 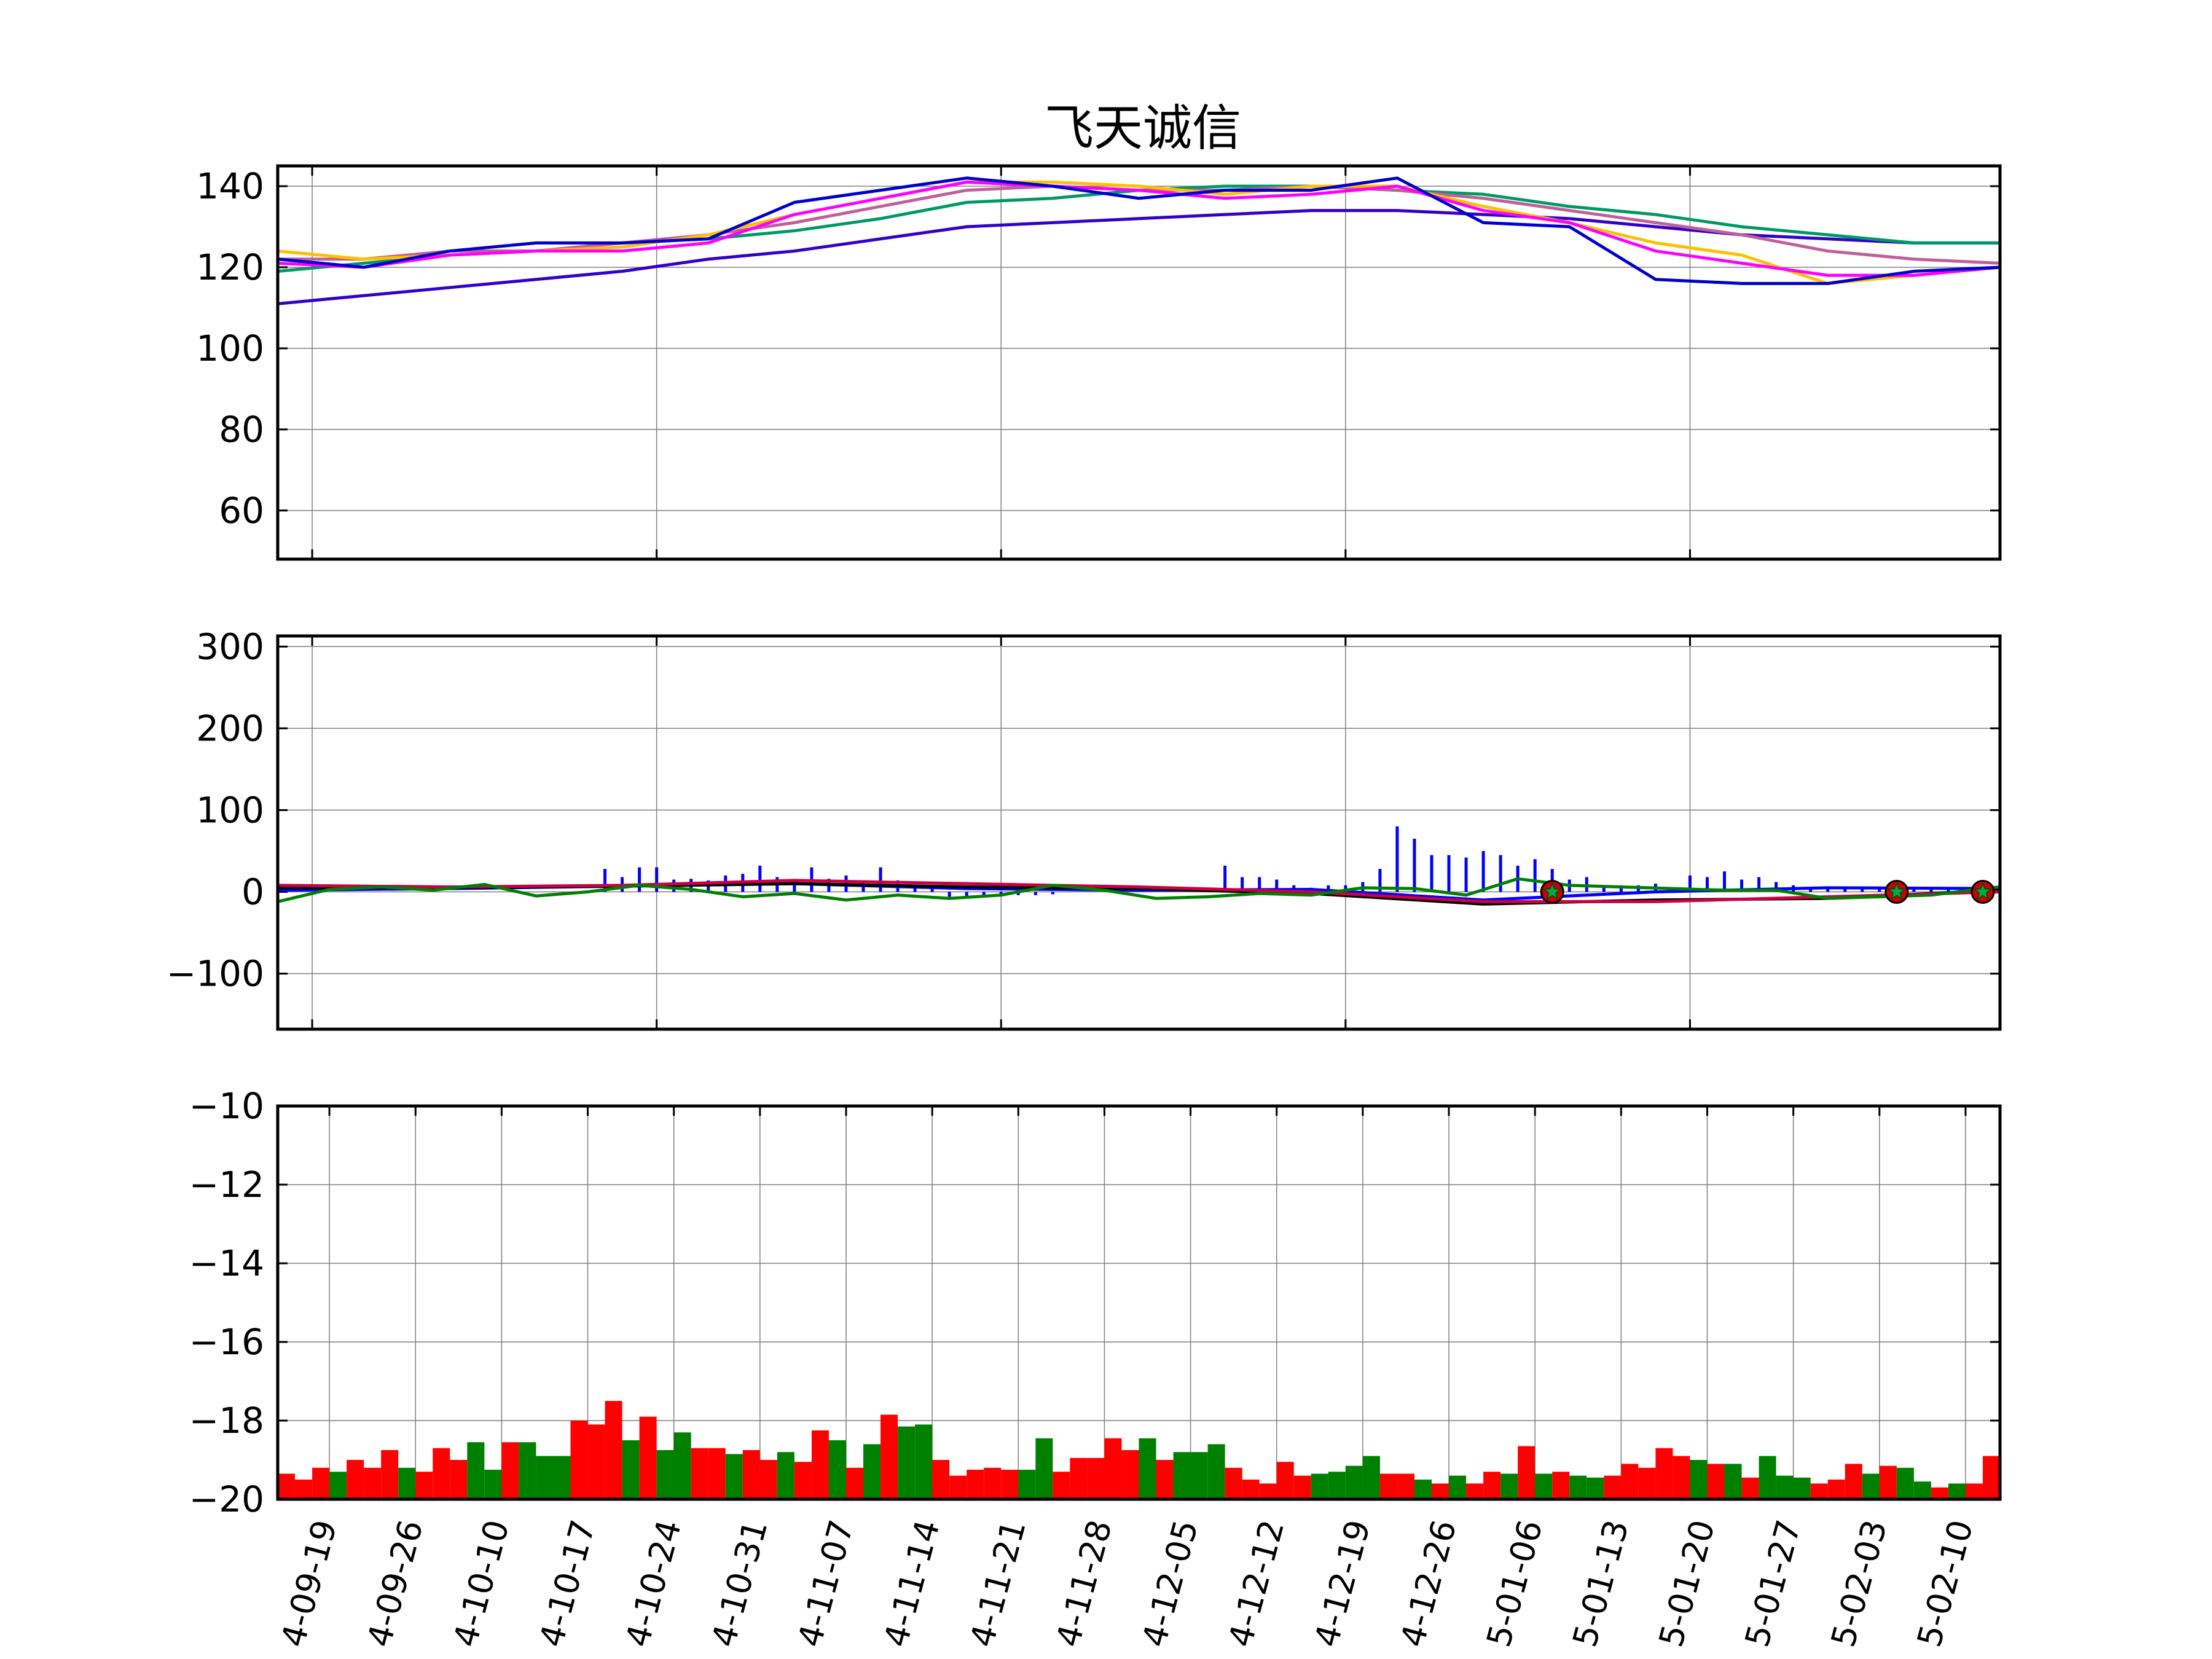 What do you see at coordinates (230, 186) in the screenshot?
I see `y-tick-label: 140` at bounding box center [230, 186].